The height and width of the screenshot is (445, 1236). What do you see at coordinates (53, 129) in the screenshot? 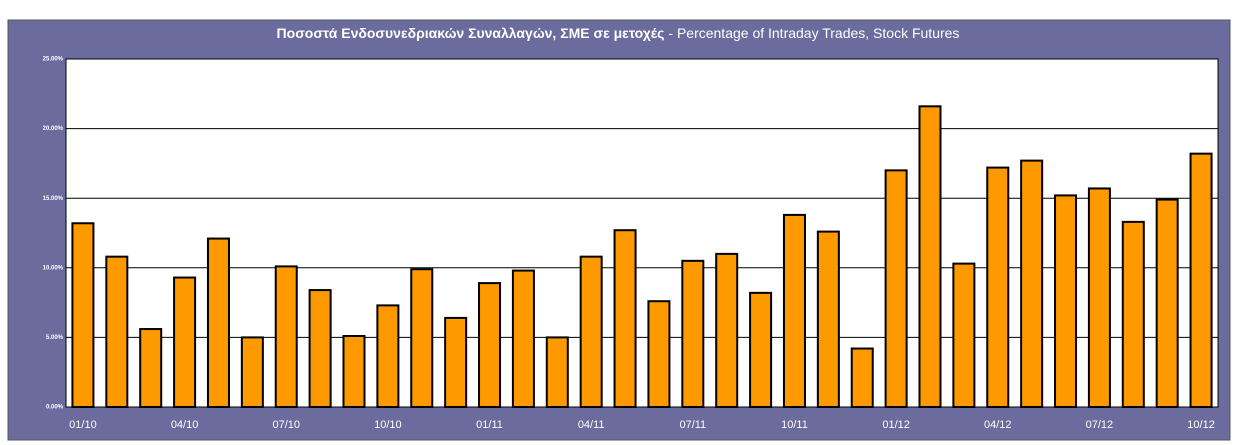
I see `y-tick-label: 20.00%` at bounding box center [53, 129].